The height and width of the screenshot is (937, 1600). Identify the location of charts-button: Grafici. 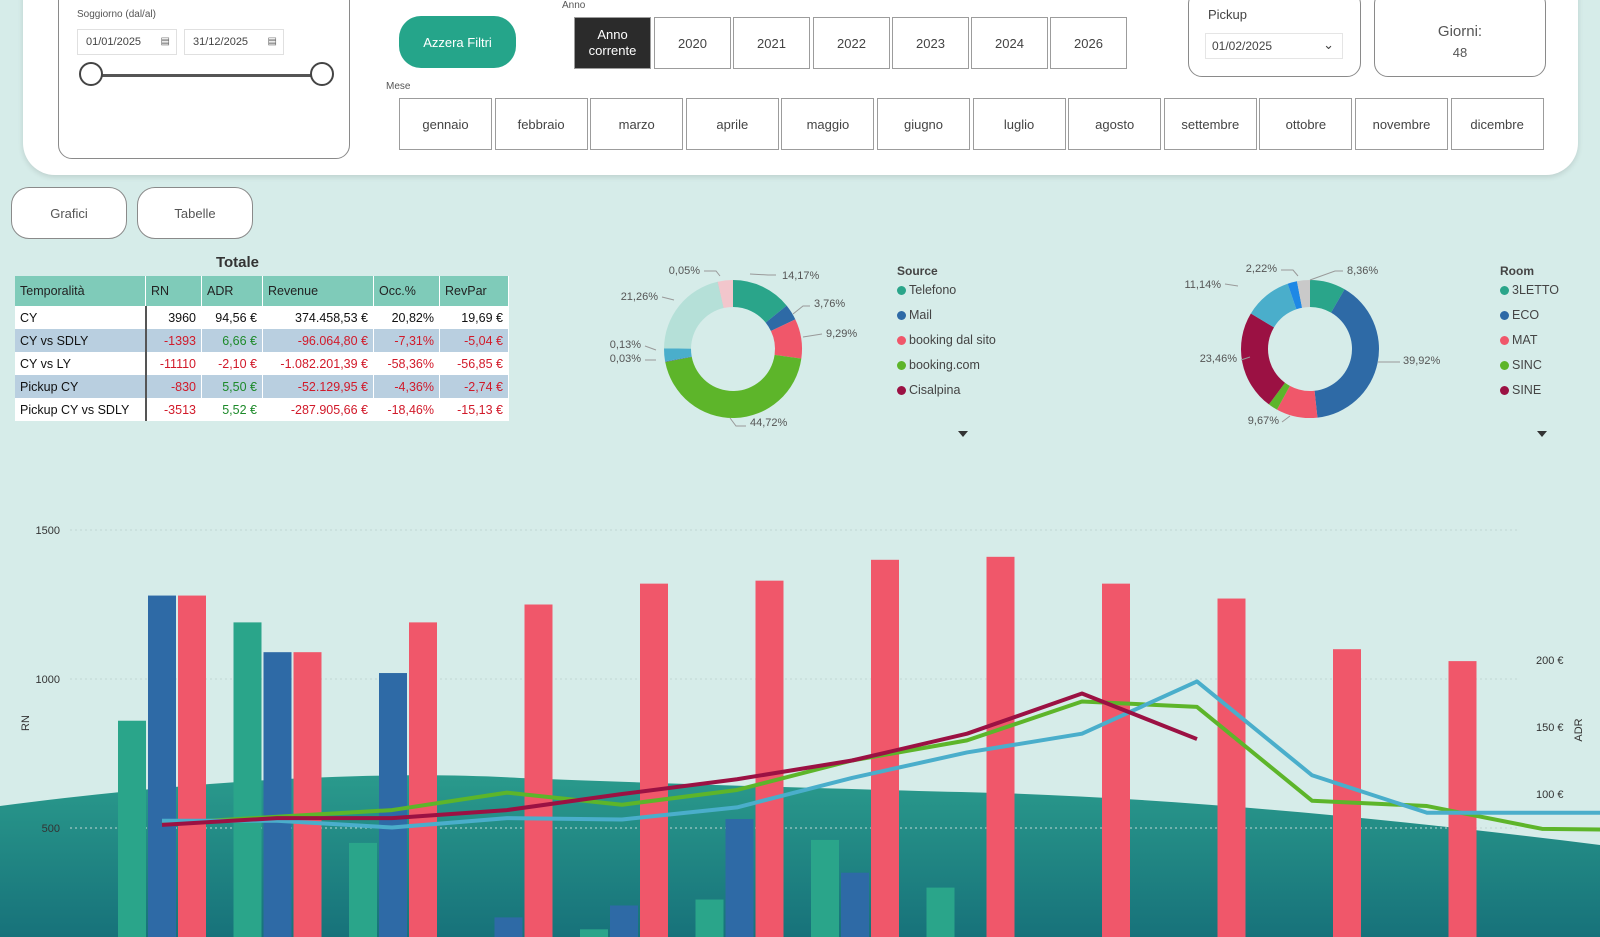
(69, 213).